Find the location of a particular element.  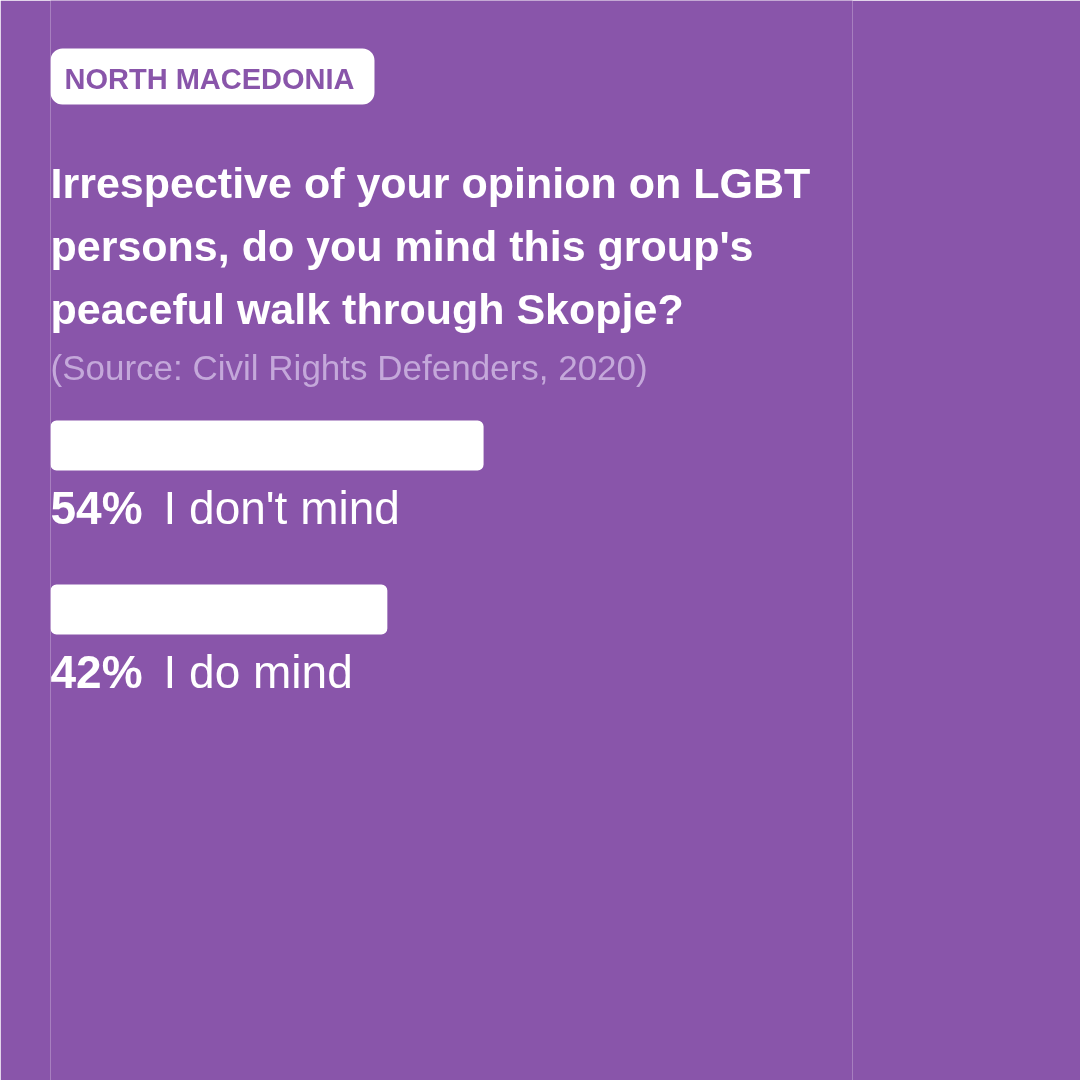

data-label: 42% is located at coordinates (96, 671).